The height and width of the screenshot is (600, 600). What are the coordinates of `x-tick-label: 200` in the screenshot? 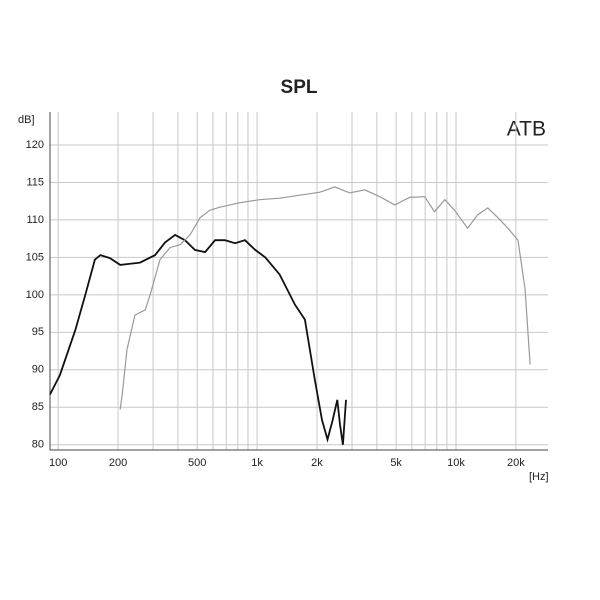 It's located at (118, 463).